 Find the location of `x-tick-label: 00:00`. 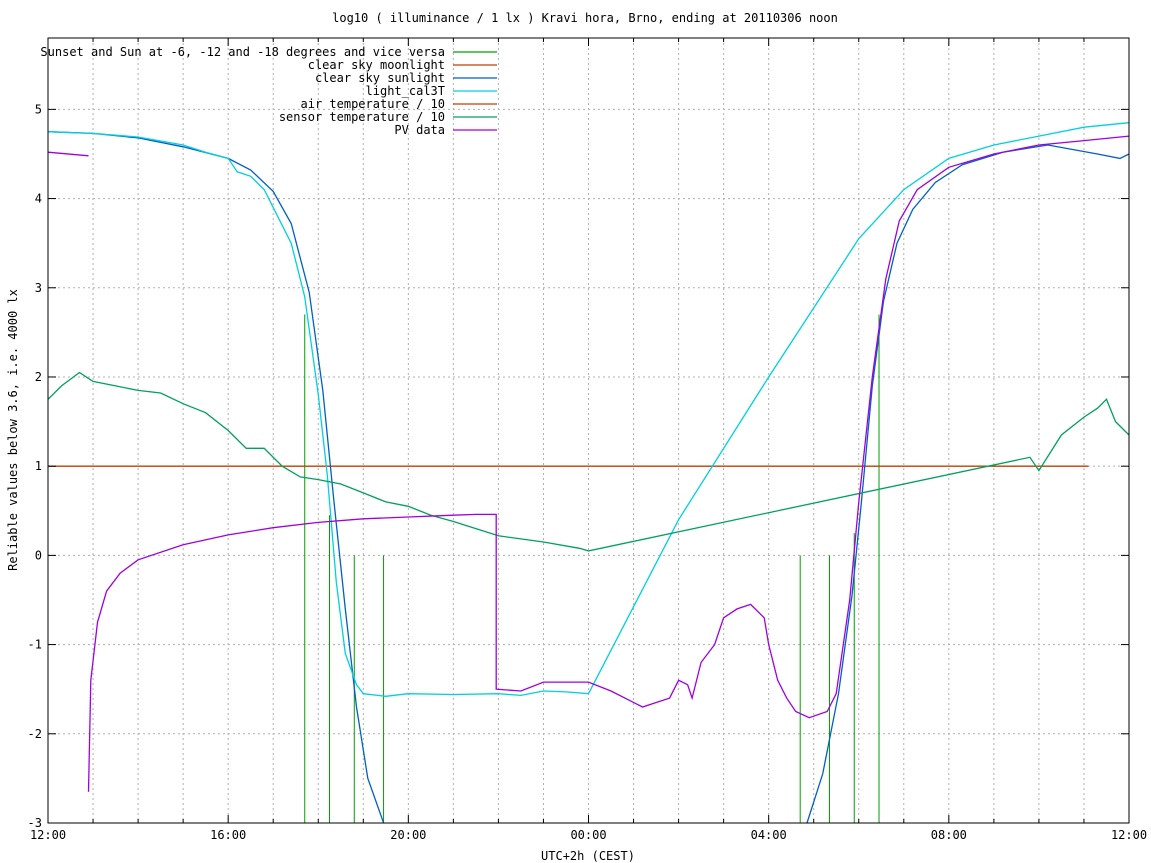

x-tick-label: 00:00 is located at coordinates (588, 835).